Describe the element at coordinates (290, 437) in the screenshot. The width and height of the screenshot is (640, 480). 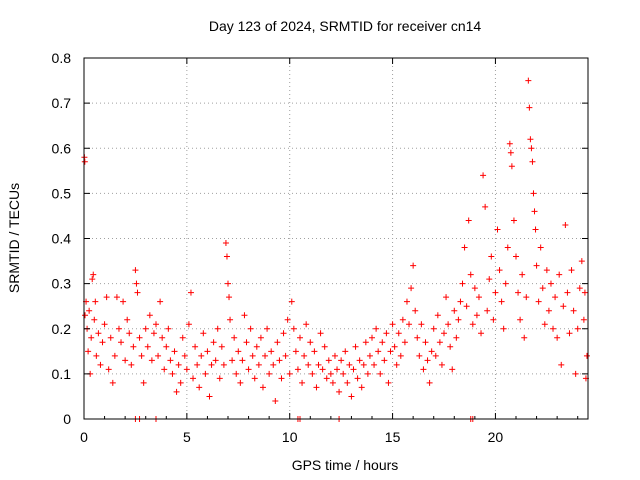
I see `x-tick-label: 10` at that location.